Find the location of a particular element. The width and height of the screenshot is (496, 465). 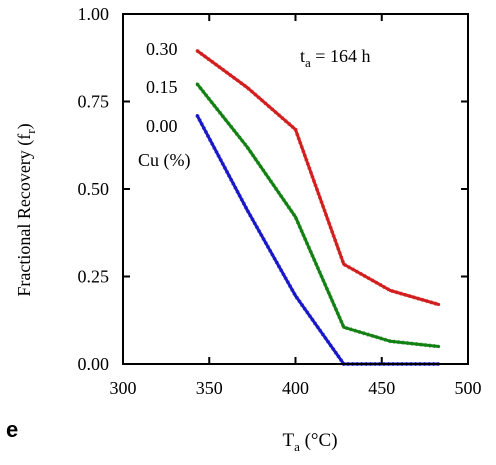

point-0.00-372 is located at coordinates (247, 210).